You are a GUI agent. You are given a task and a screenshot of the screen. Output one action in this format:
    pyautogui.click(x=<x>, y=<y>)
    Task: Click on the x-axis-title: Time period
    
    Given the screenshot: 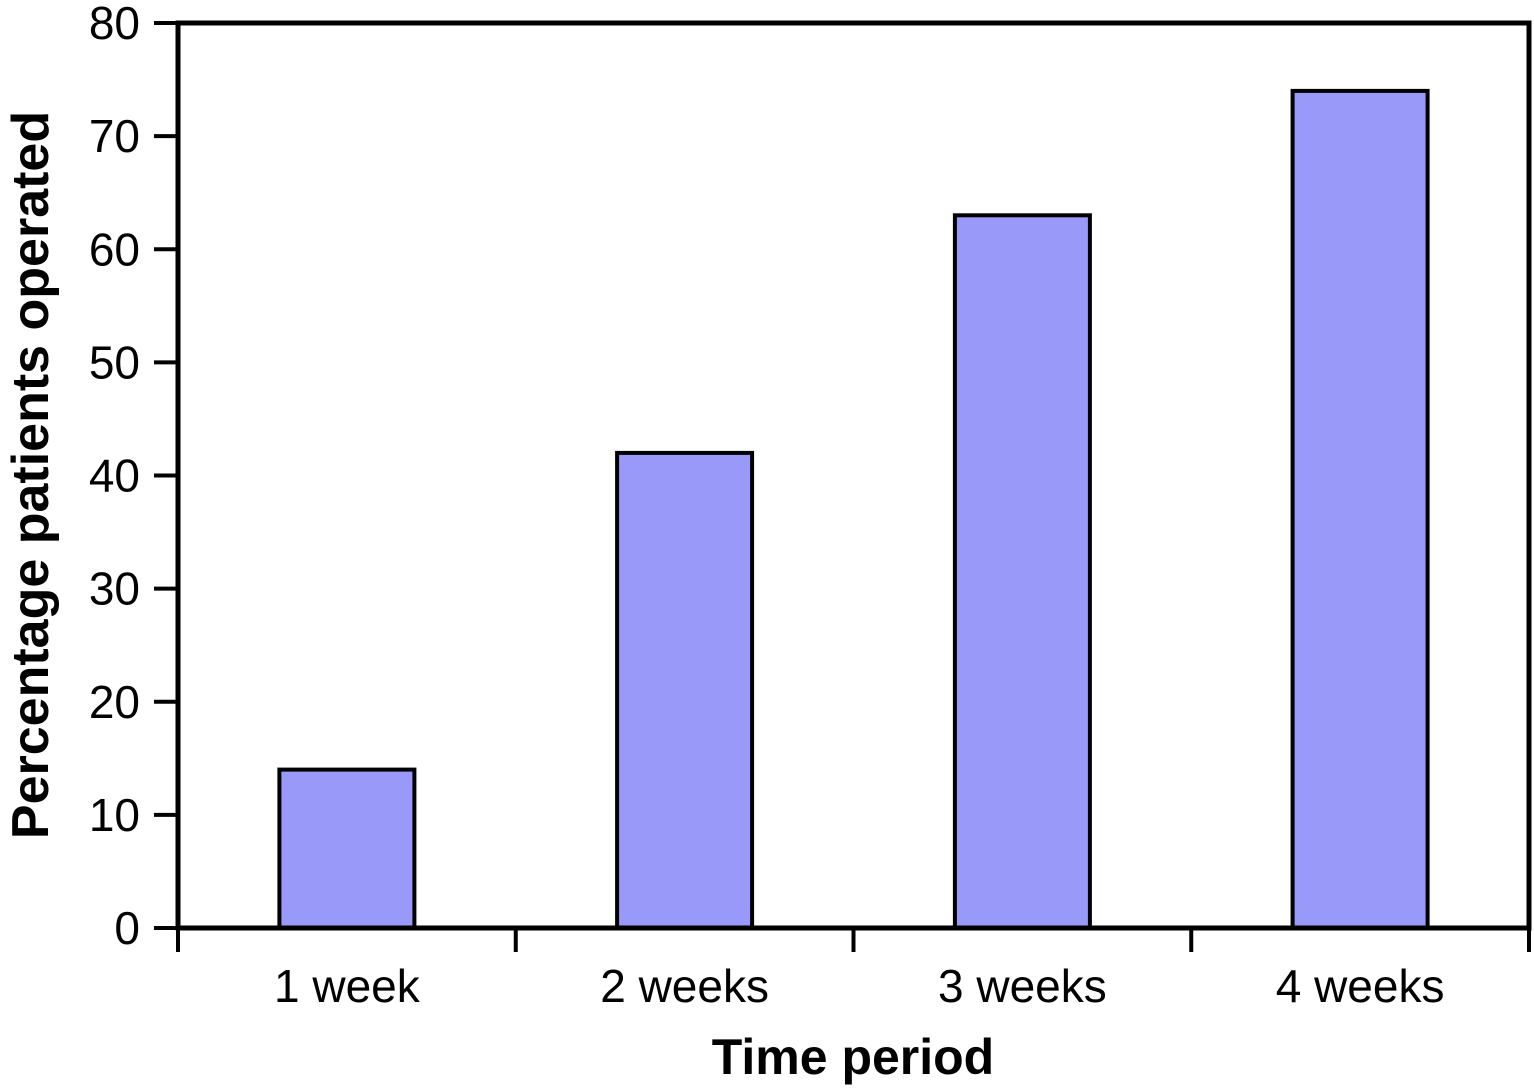 What is the action you would take?
    pyautogui.click(x=853, y=1057)
    